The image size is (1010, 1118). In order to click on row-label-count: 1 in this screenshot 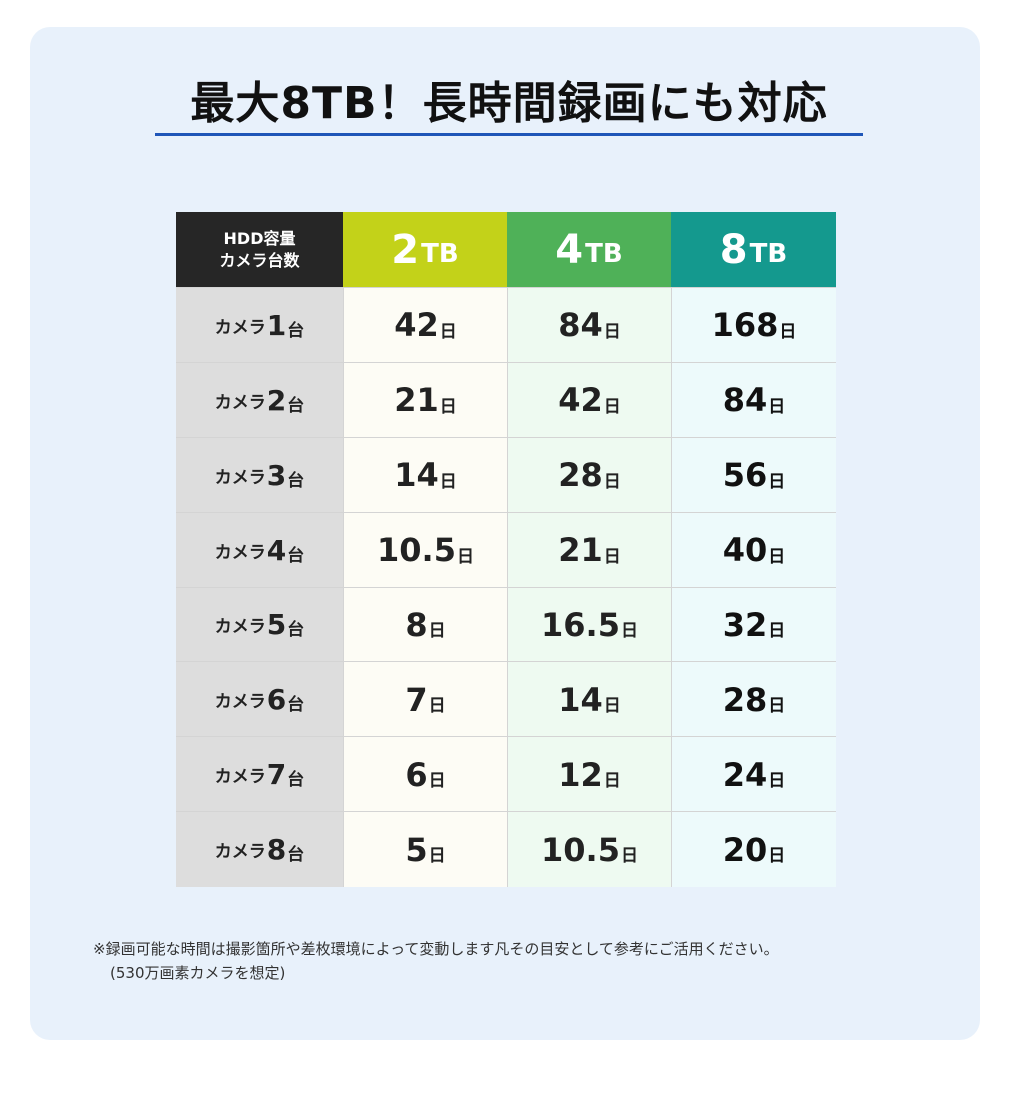, I will do `click(276, 325)`.